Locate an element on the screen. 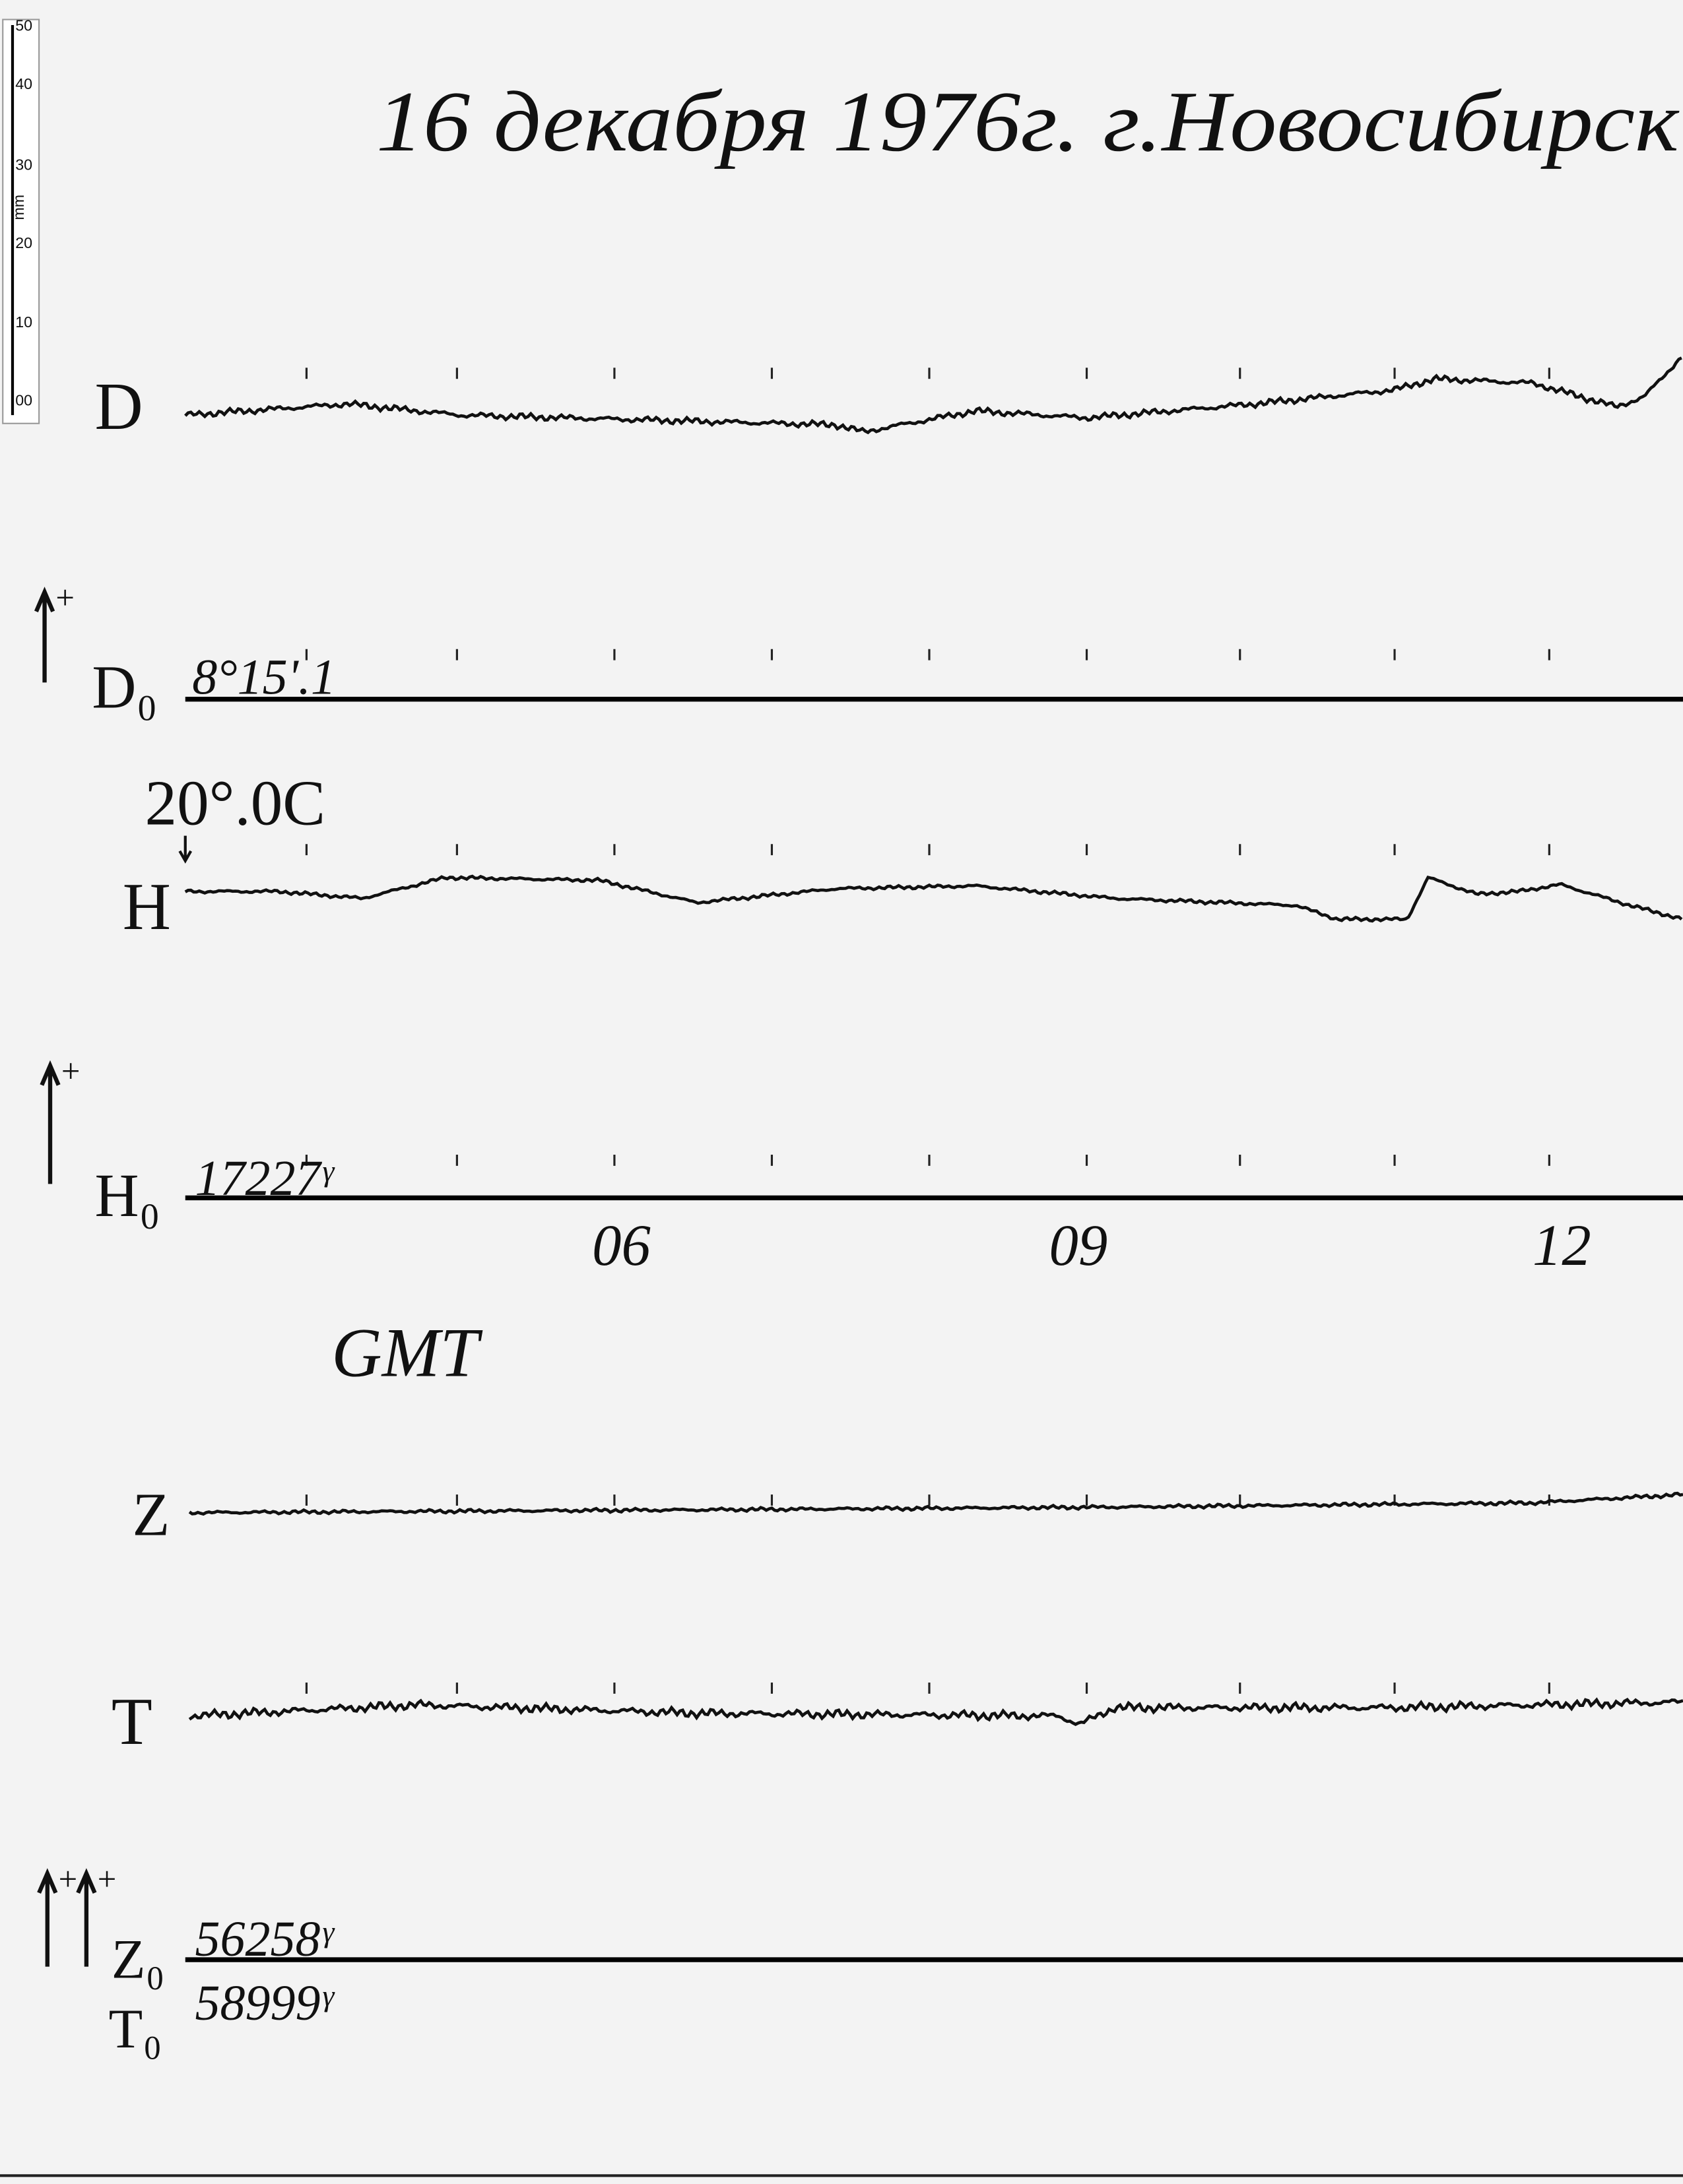  ruler-label: 30 is located at coordinates (24, 165).